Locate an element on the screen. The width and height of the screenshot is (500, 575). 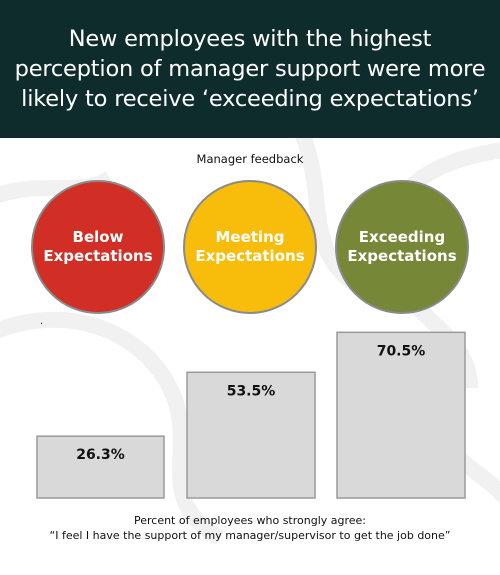
legend-label-exceeding: Exceeding Expectations is located at coordinates (401, 247).